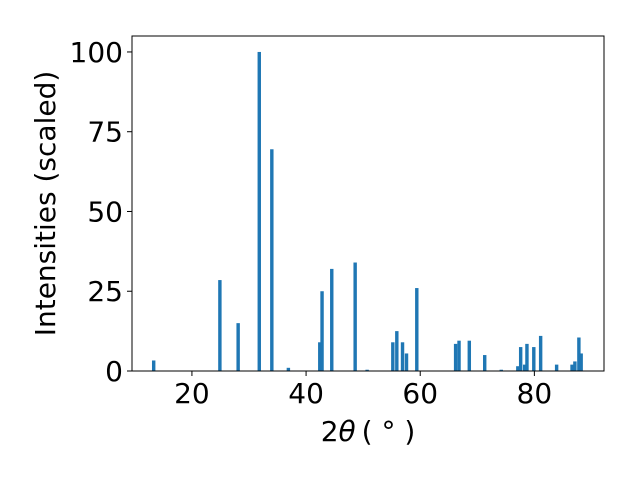  Describe the element at coordinates (330, 431) in the screenshot. I see `x-axis-label-main: 2` at that location.